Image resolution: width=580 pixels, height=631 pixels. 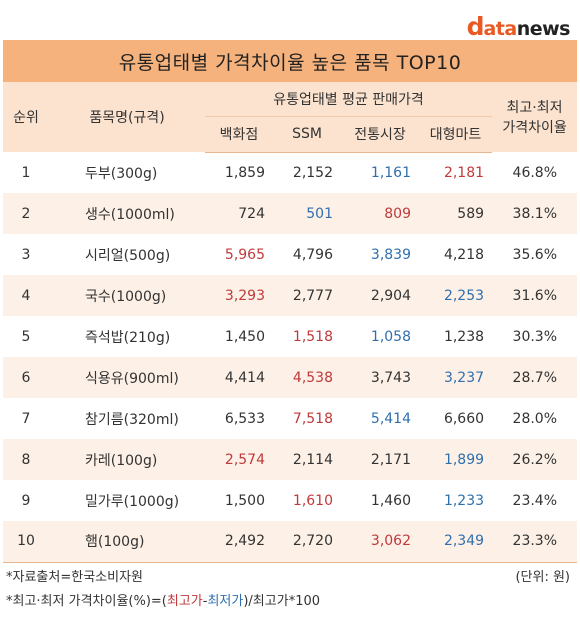 What do you see at coordinates (127, 117) in the screenshot?
I see `header-item: 품목명(규격)` at bounding box center [127, 117].